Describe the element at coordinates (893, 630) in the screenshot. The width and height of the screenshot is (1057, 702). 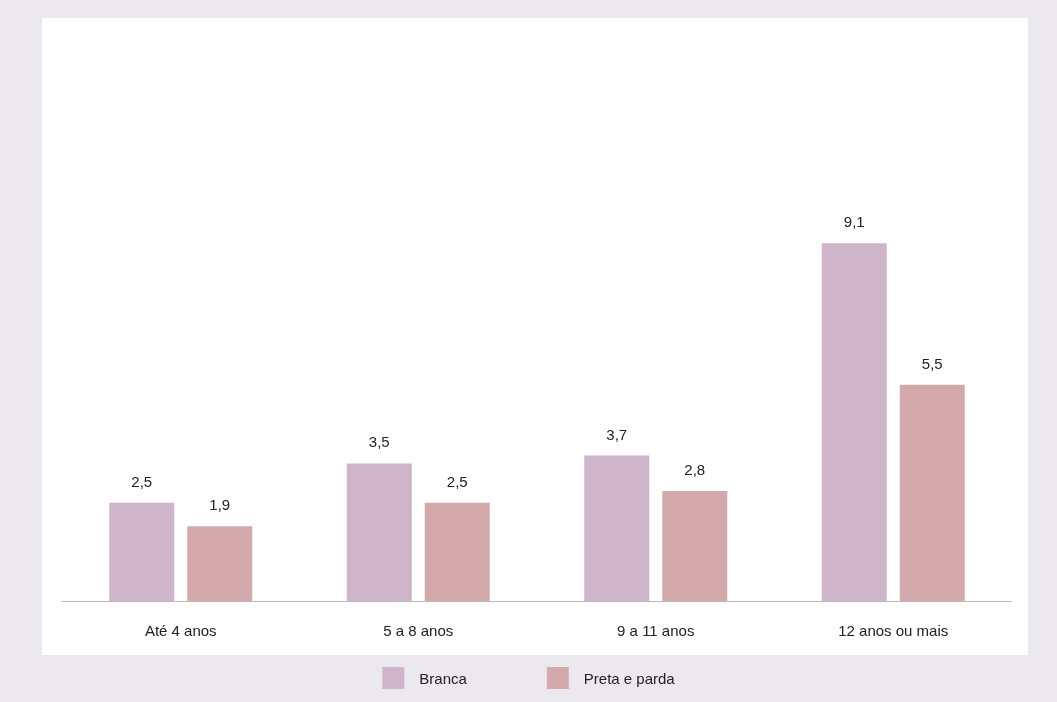
I see `x-tick-label: 12 anos ou mais` at that location.